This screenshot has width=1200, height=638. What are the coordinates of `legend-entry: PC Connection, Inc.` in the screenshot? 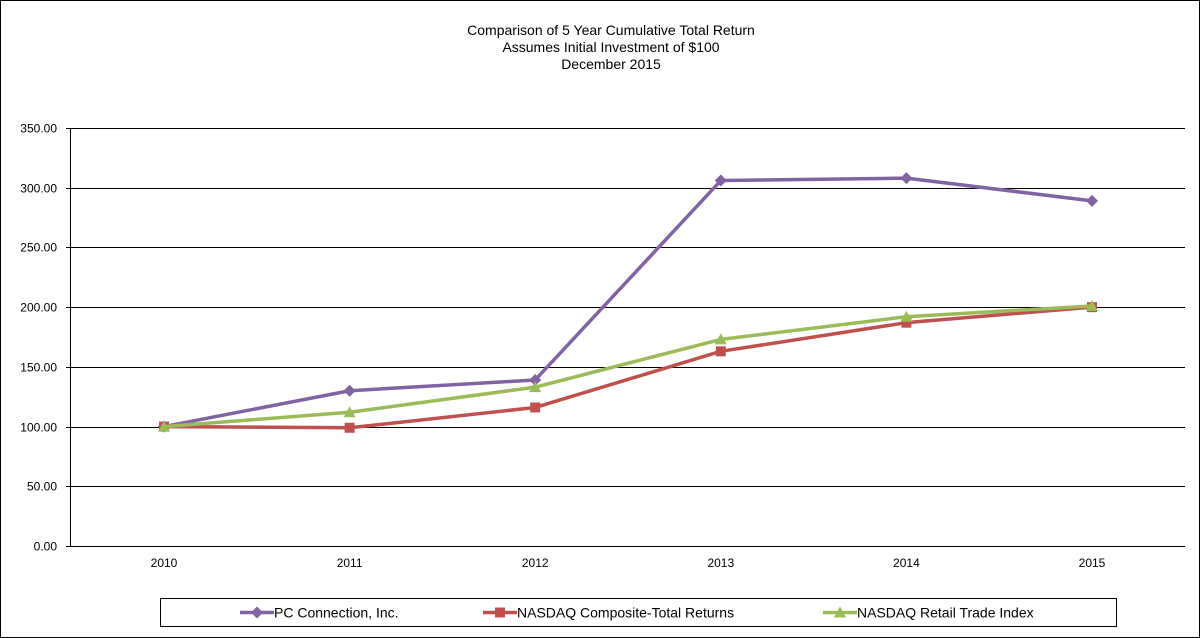 It's located at (319, 613).